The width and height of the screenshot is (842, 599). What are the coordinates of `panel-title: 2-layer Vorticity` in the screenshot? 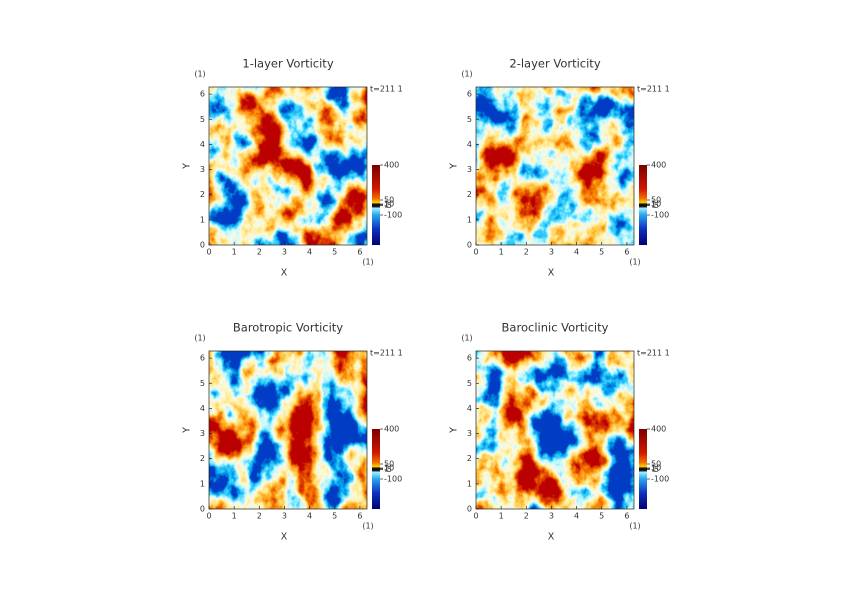 It's located at (554, 64).